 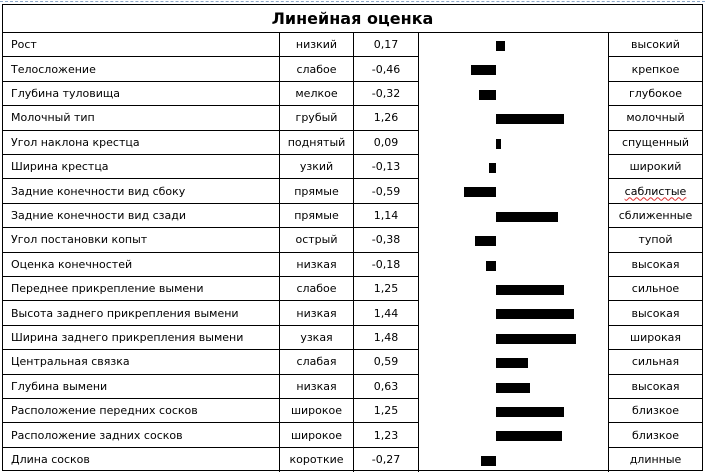 What do you see at coordinates (655, 338) in the screenshot?
I see `high-pole-label: широкая` at bounding box center [655, 338].